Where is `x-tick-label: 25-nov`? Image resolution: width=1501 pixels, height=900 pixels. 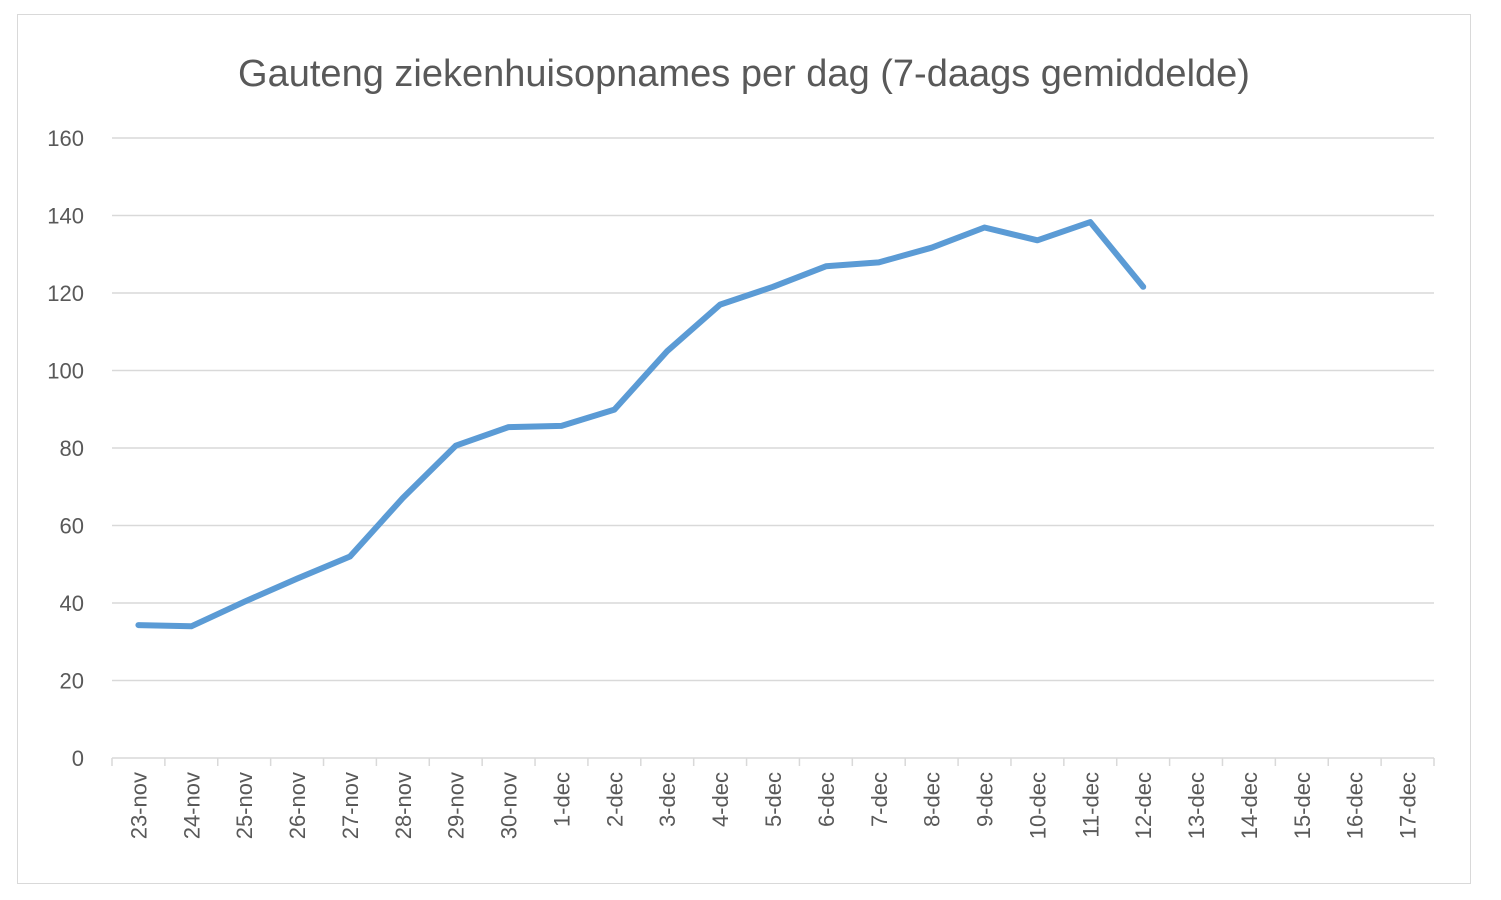
x-tick-label: 25-nov is located at coordinates (244, 805).